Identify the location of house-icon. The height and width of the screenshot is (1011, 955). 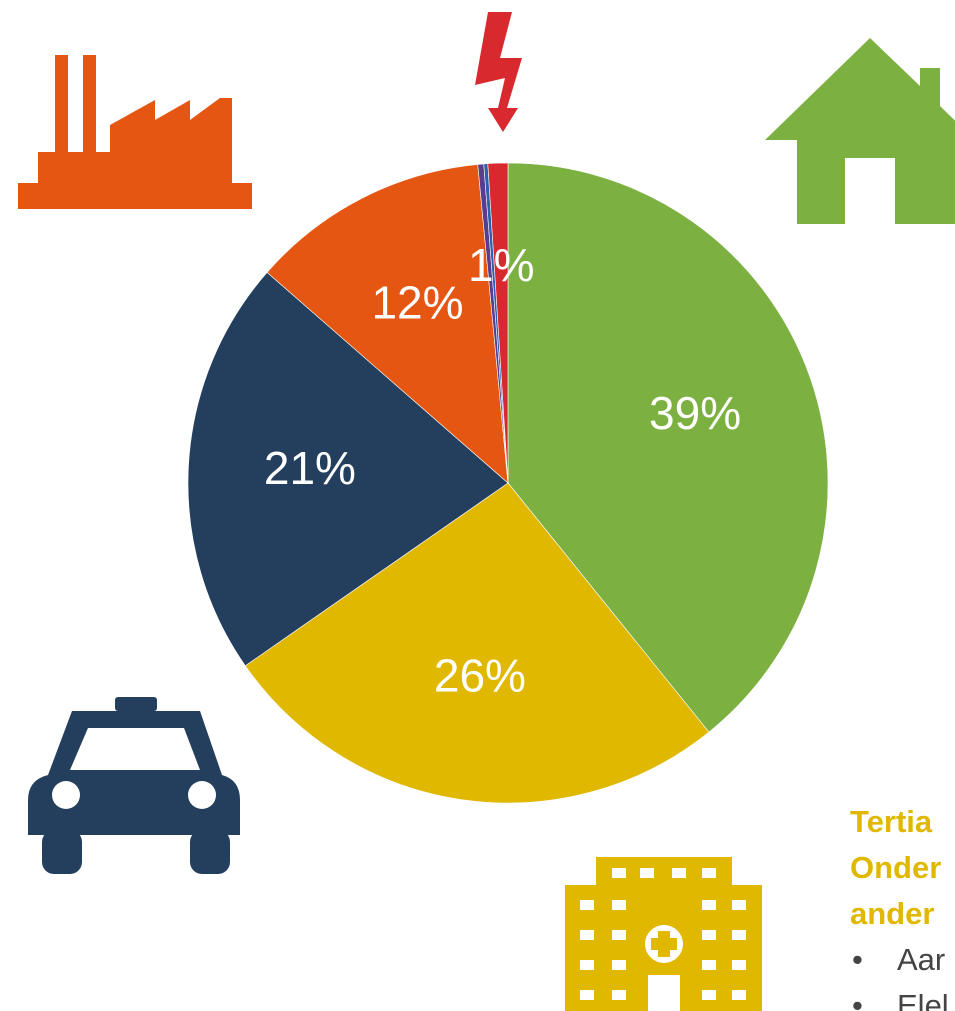
(860, 131).